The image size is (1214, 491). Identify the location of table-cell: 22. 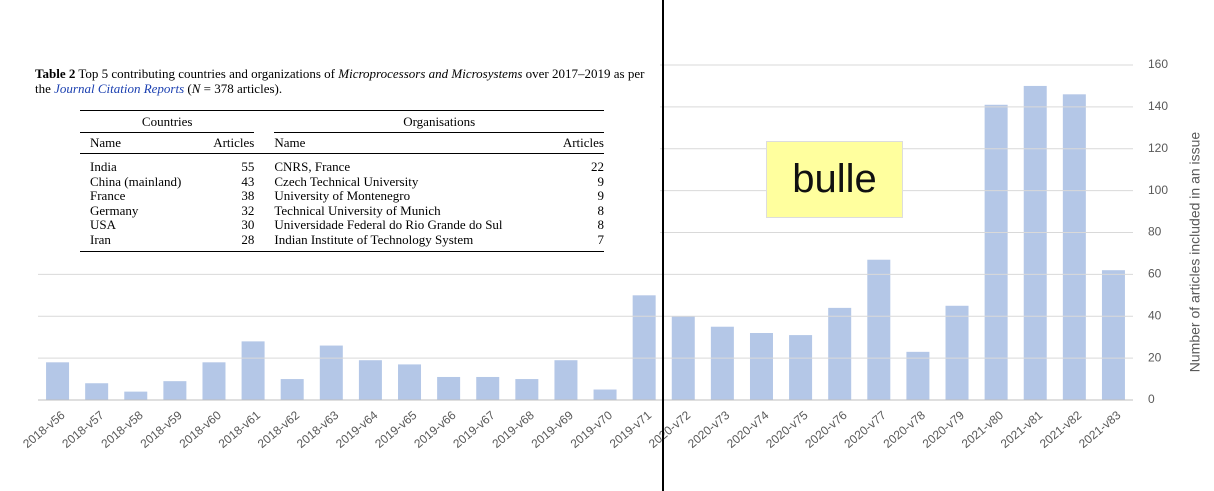
(597, 166).